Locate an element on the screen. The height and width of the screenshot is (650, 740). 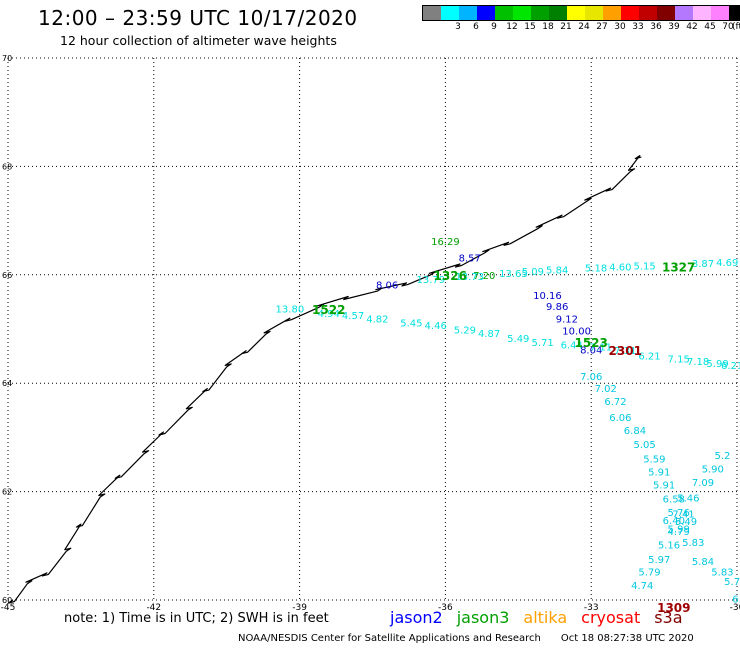
legend-tick-label: 27 is located at coordinates (602, 27).